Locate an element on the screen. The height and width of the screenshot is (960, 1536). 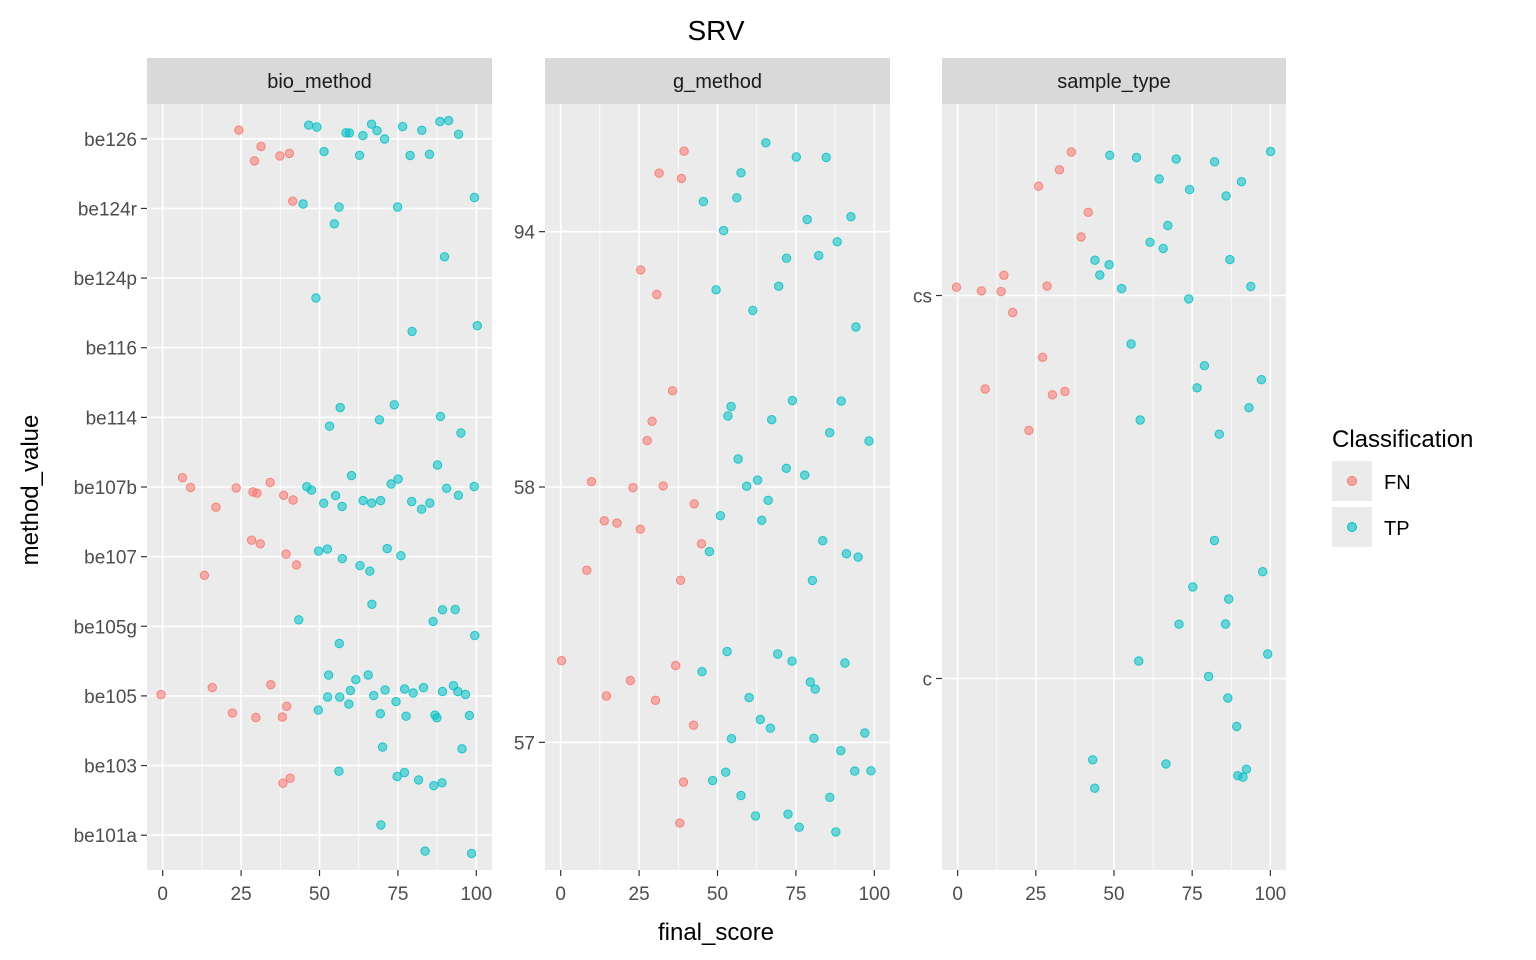
y-axis-label: method_value is located at coordinates (30, 490).